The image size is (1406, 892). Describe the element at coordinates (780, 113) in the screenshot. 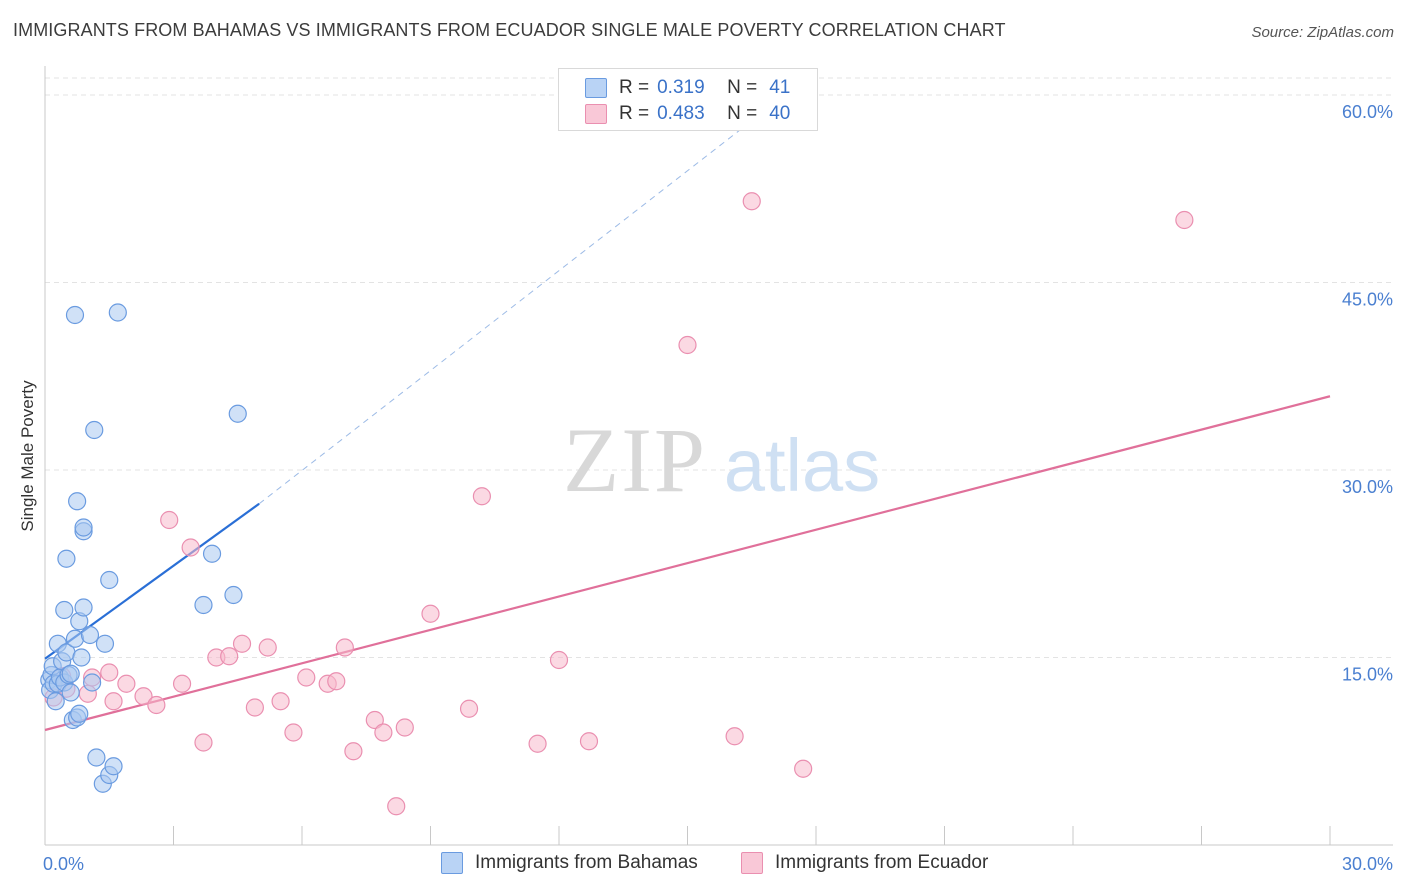

I see `legend-n-value-ecuador: 40` at that location.